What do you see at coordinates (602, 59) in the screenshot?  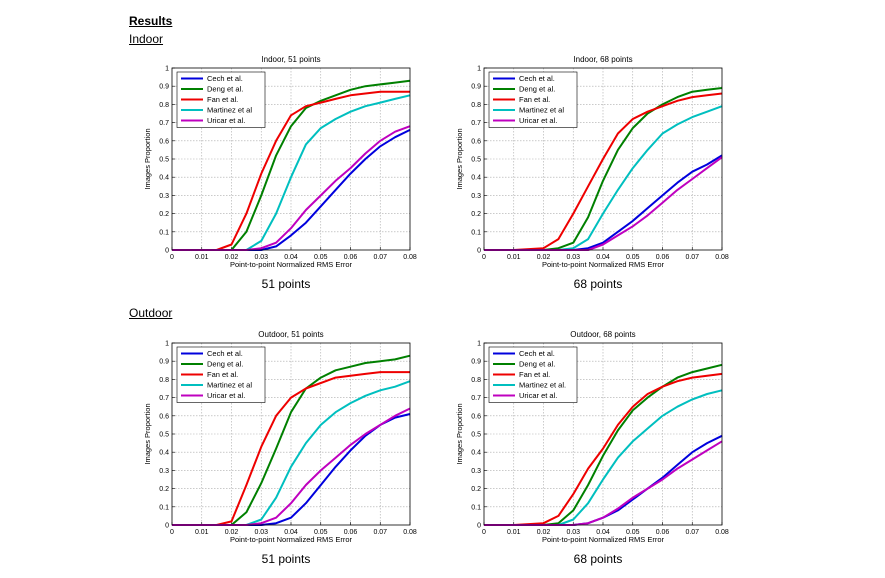 I see `chart-title: Indoor, 68 points` at bounding box center [602, 59].